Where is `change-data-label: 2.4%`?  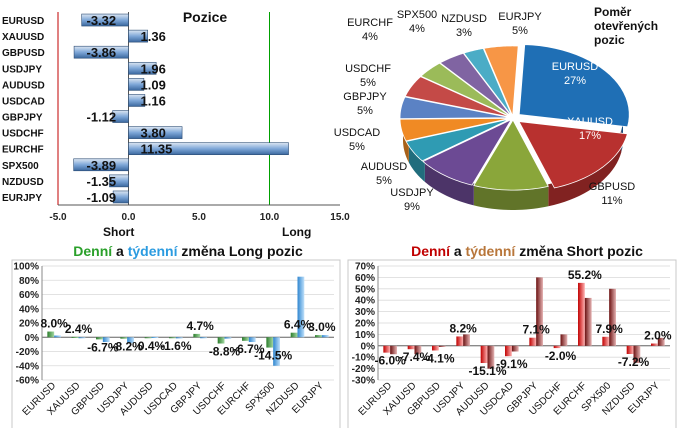 change-data-label: 2.4% is located at coordinates (79, 329).